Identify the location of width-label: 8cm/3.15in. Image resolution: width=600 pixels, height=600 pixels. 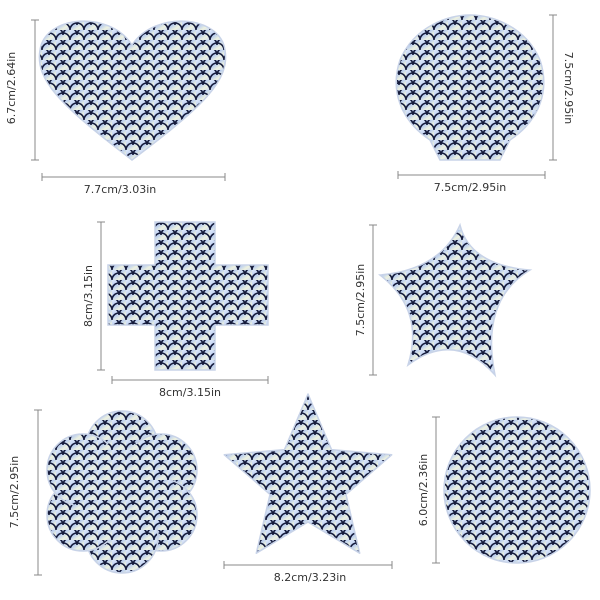
(190, 392).